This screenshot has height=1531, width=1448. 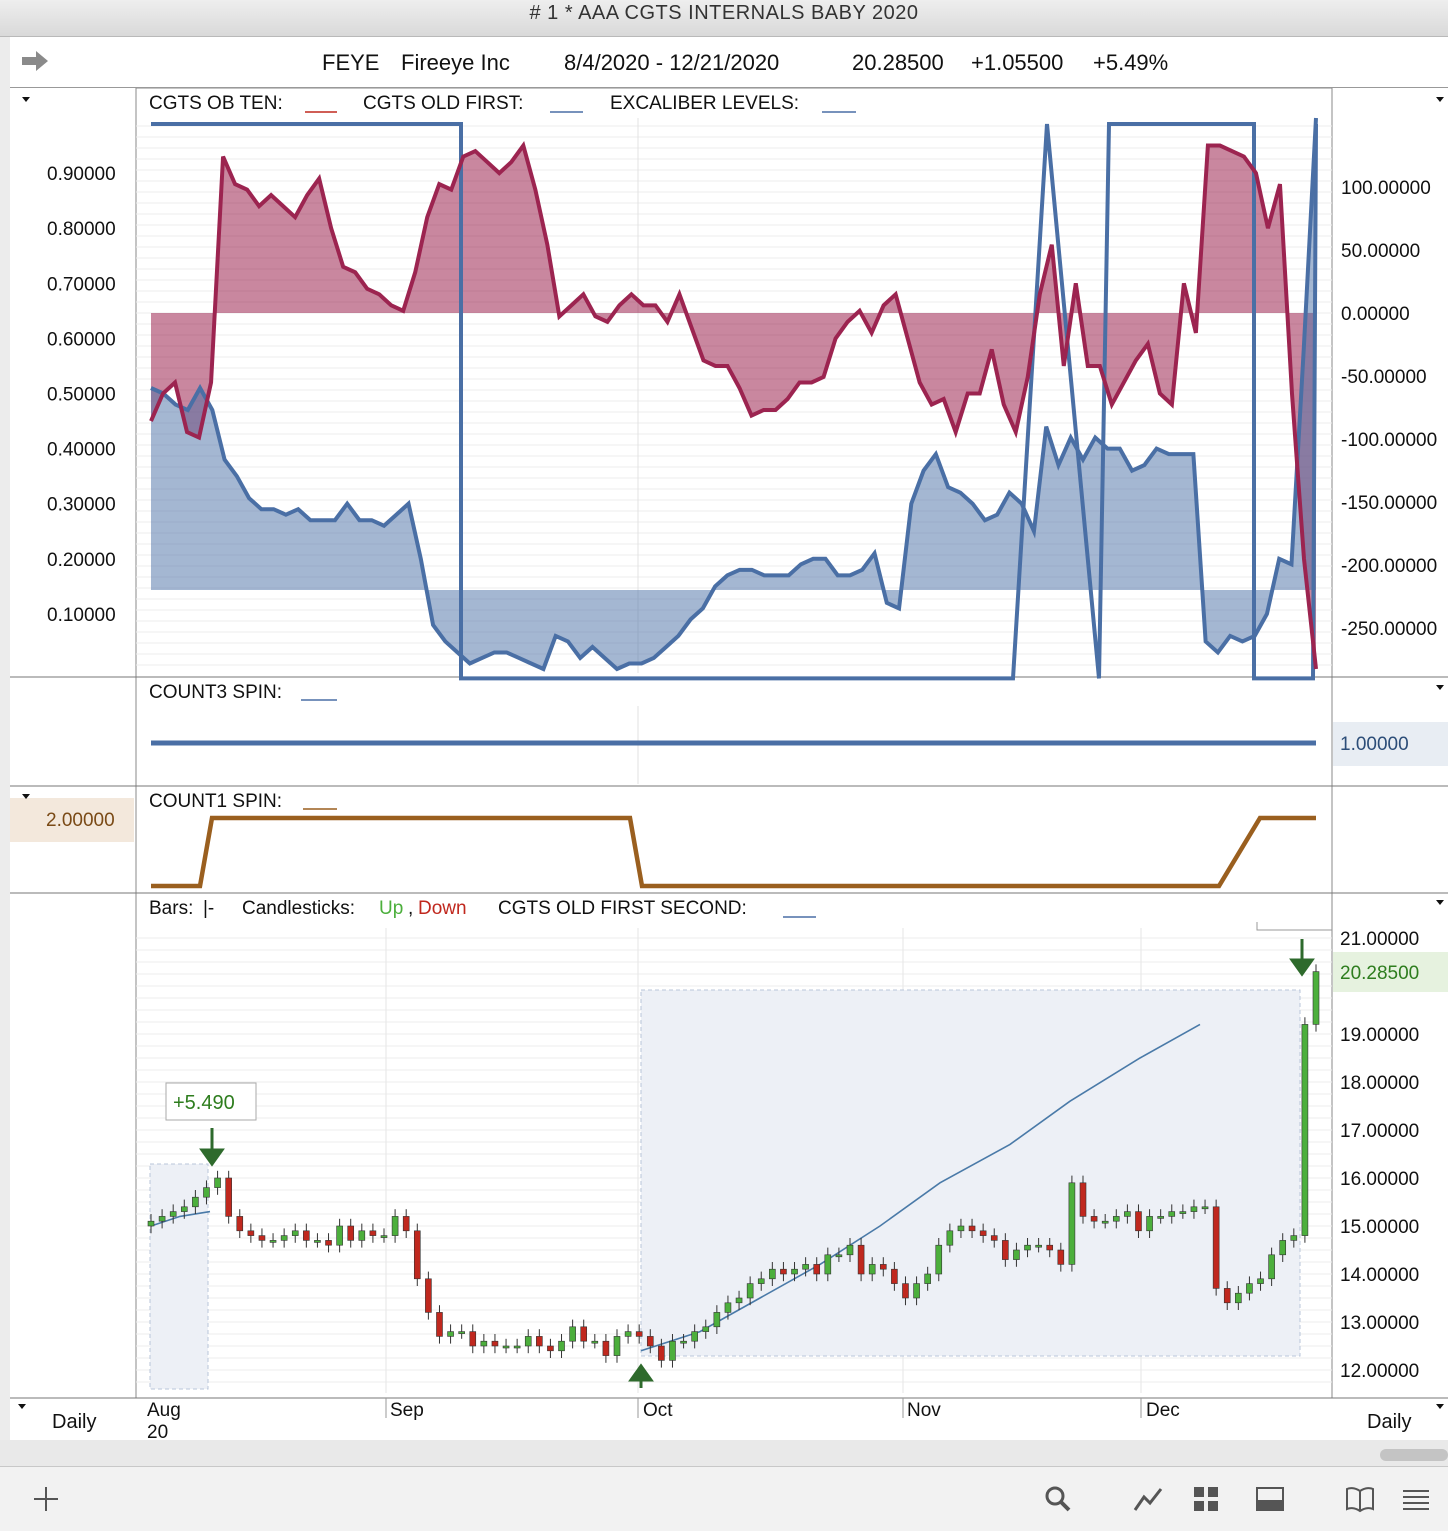 I want to click on layout-panel-icon, so click(x=1270, y=1499).